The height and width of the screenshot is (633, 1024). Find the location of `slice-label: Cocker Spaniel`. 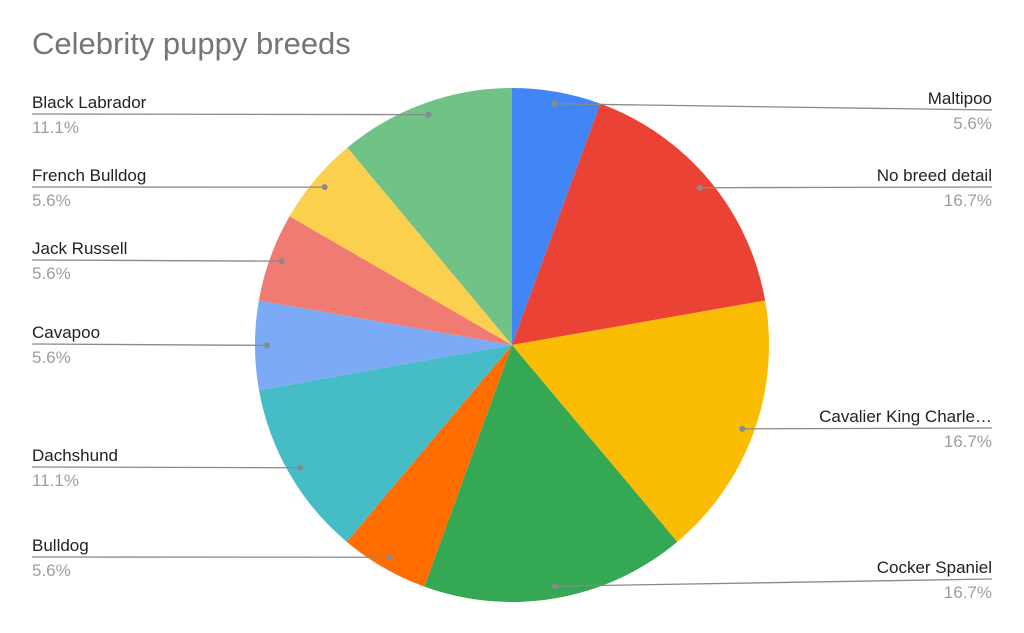

slice-label: Cocker Spaniel is located at coordinates (934, 567).